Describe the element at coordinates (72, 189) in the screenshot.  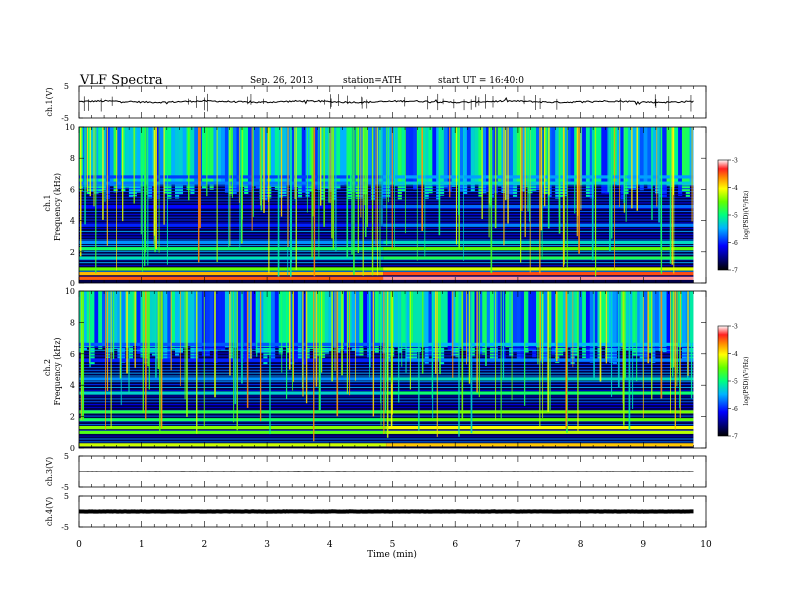
I see `y-tick-label: 6` at that location.